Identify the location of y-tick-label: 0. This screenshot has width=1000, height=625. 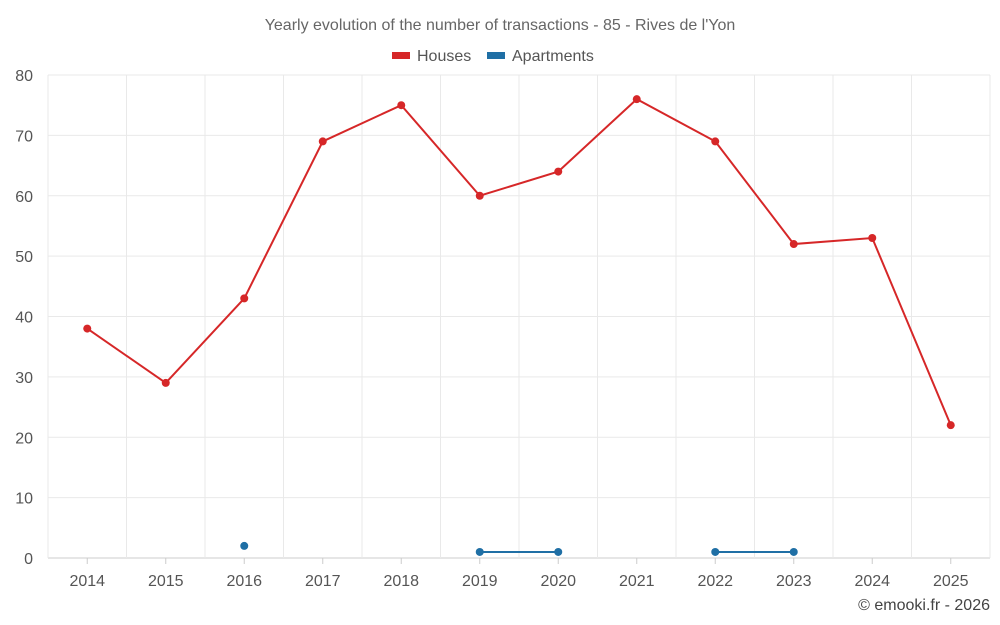
(28, 559).